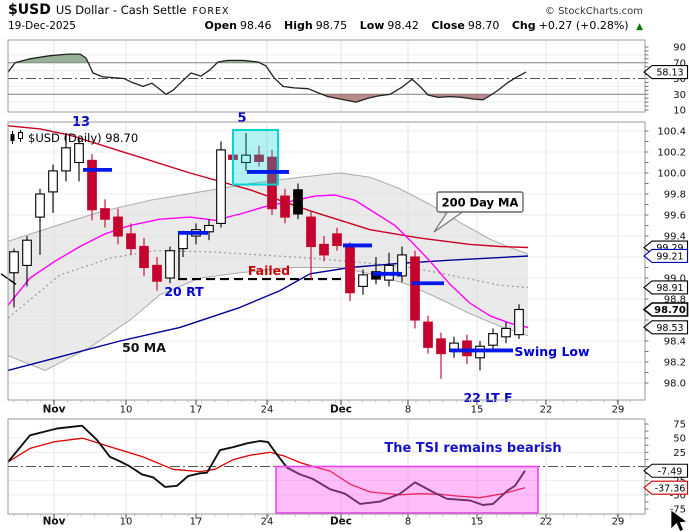 This screenshot has height=532, width=689. I want to click on svg-text: 98.70, so click(670, 310).